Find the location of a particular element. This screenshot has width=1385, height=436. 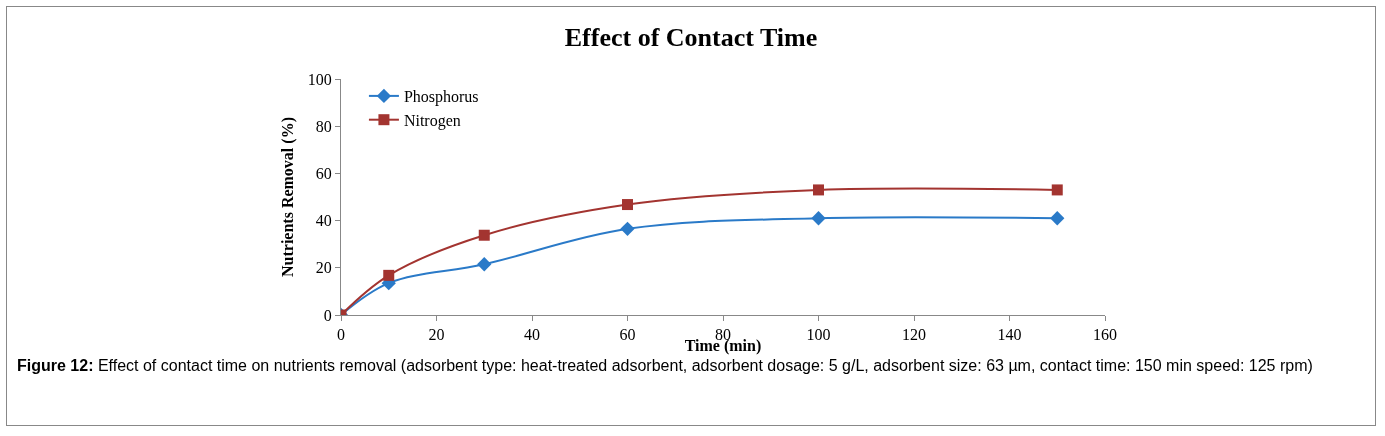

x-tick-label: 140 is located at coordinates (1009, 335).